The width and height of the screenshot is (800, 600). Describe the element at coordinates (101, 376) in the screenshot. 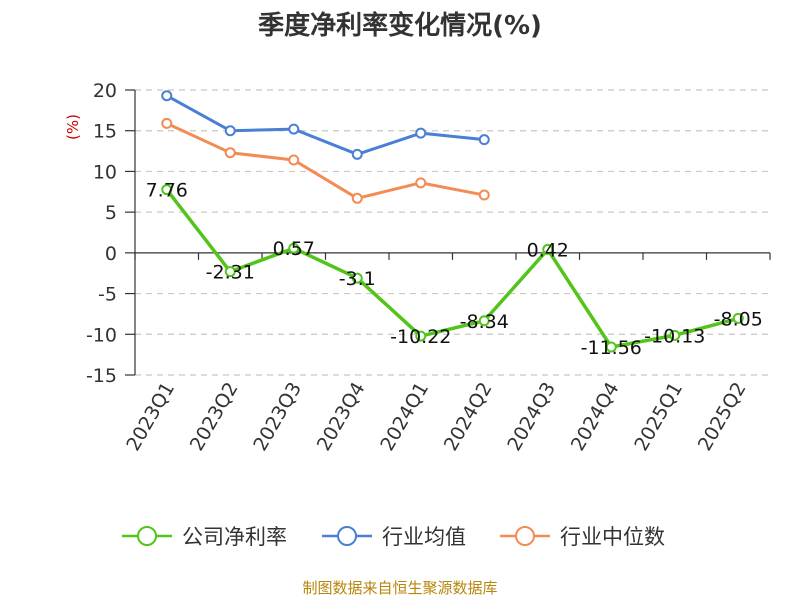

I see `y-tick-label: -15` at that location.